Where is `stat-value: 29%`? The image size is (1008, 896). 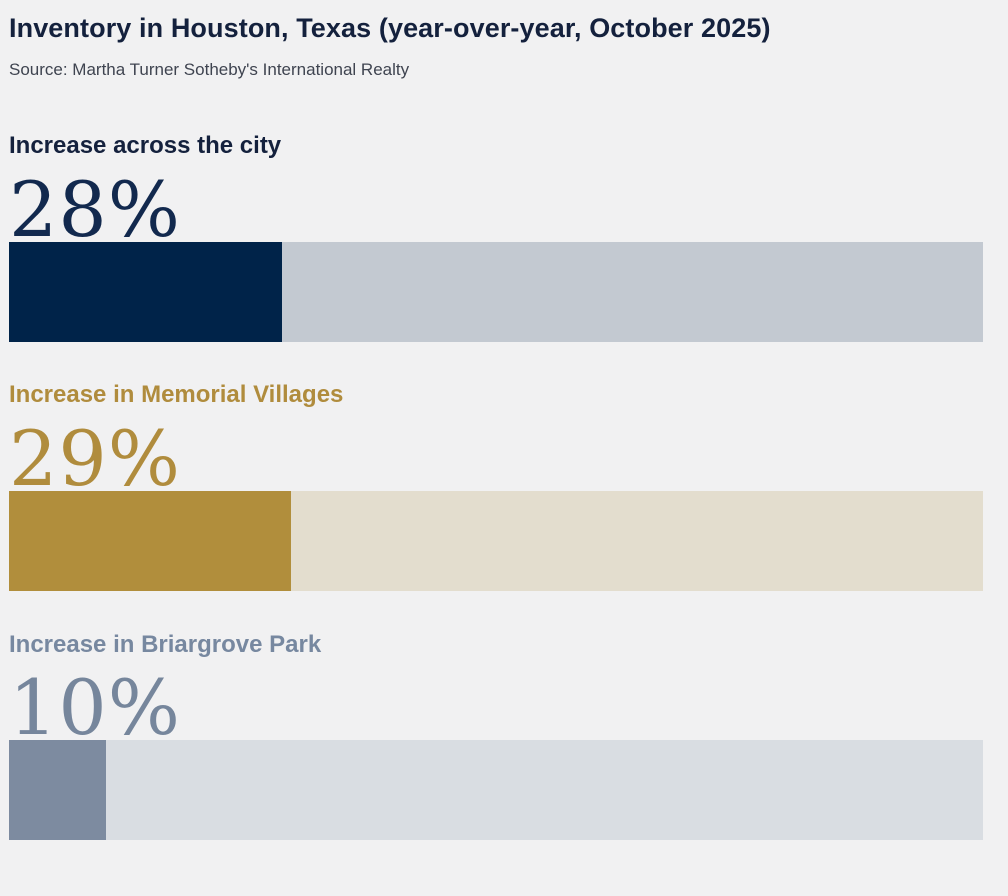
stat-value: 29% is located at coordinates (95, 458).